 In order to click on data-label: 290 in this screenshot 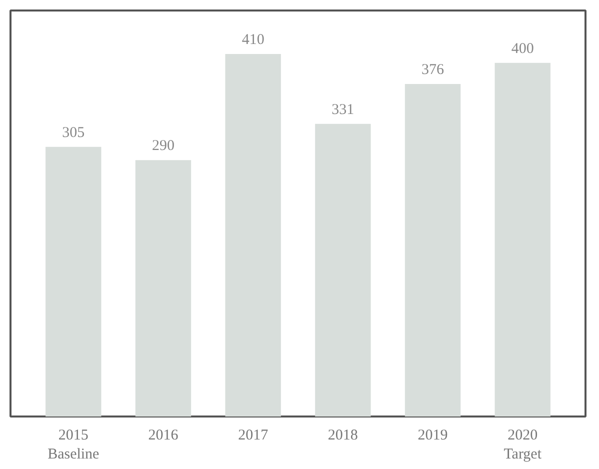, I will do `click(163, 146)`.